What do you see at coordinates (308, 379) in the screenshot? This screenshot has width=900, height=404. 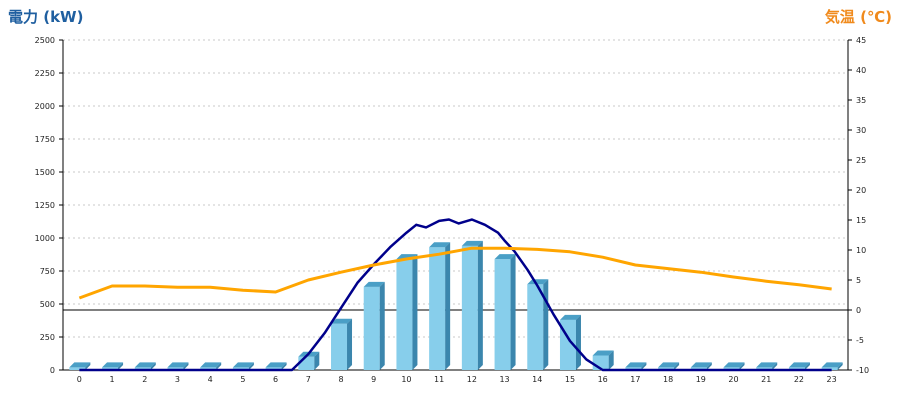 I see `x-tick-label: 7` at bounding box center [308, 379].